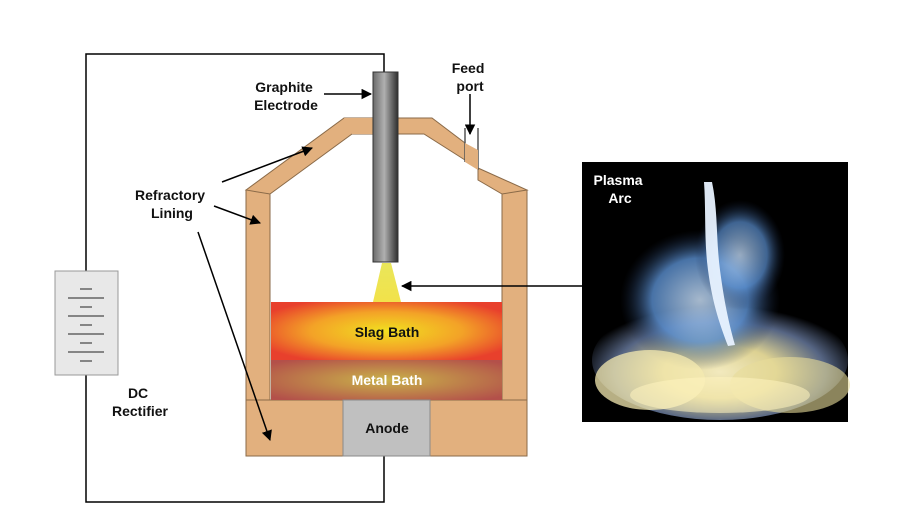 The height and width of the screenshot is (514, 900). I want to click on label-anode: Anode, so click(387, 428).